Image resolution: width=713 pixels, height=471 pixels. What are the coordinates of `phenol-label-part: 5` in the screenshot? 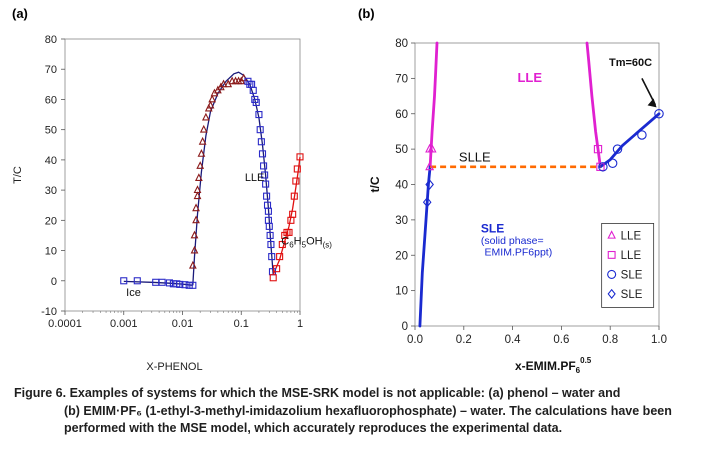 It's located at (304, 245).